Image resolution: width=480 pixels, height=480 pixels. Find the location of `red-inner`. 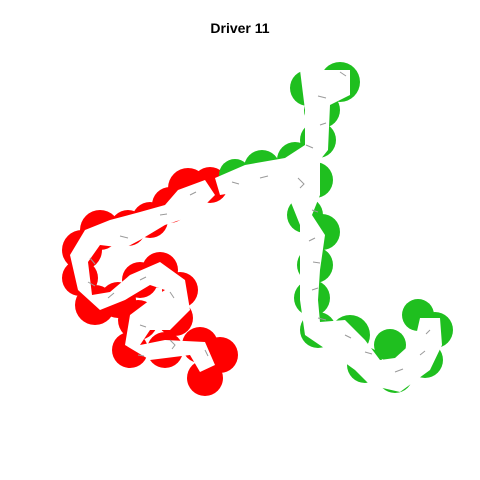

red-inner is located at coordinates (142, 276).